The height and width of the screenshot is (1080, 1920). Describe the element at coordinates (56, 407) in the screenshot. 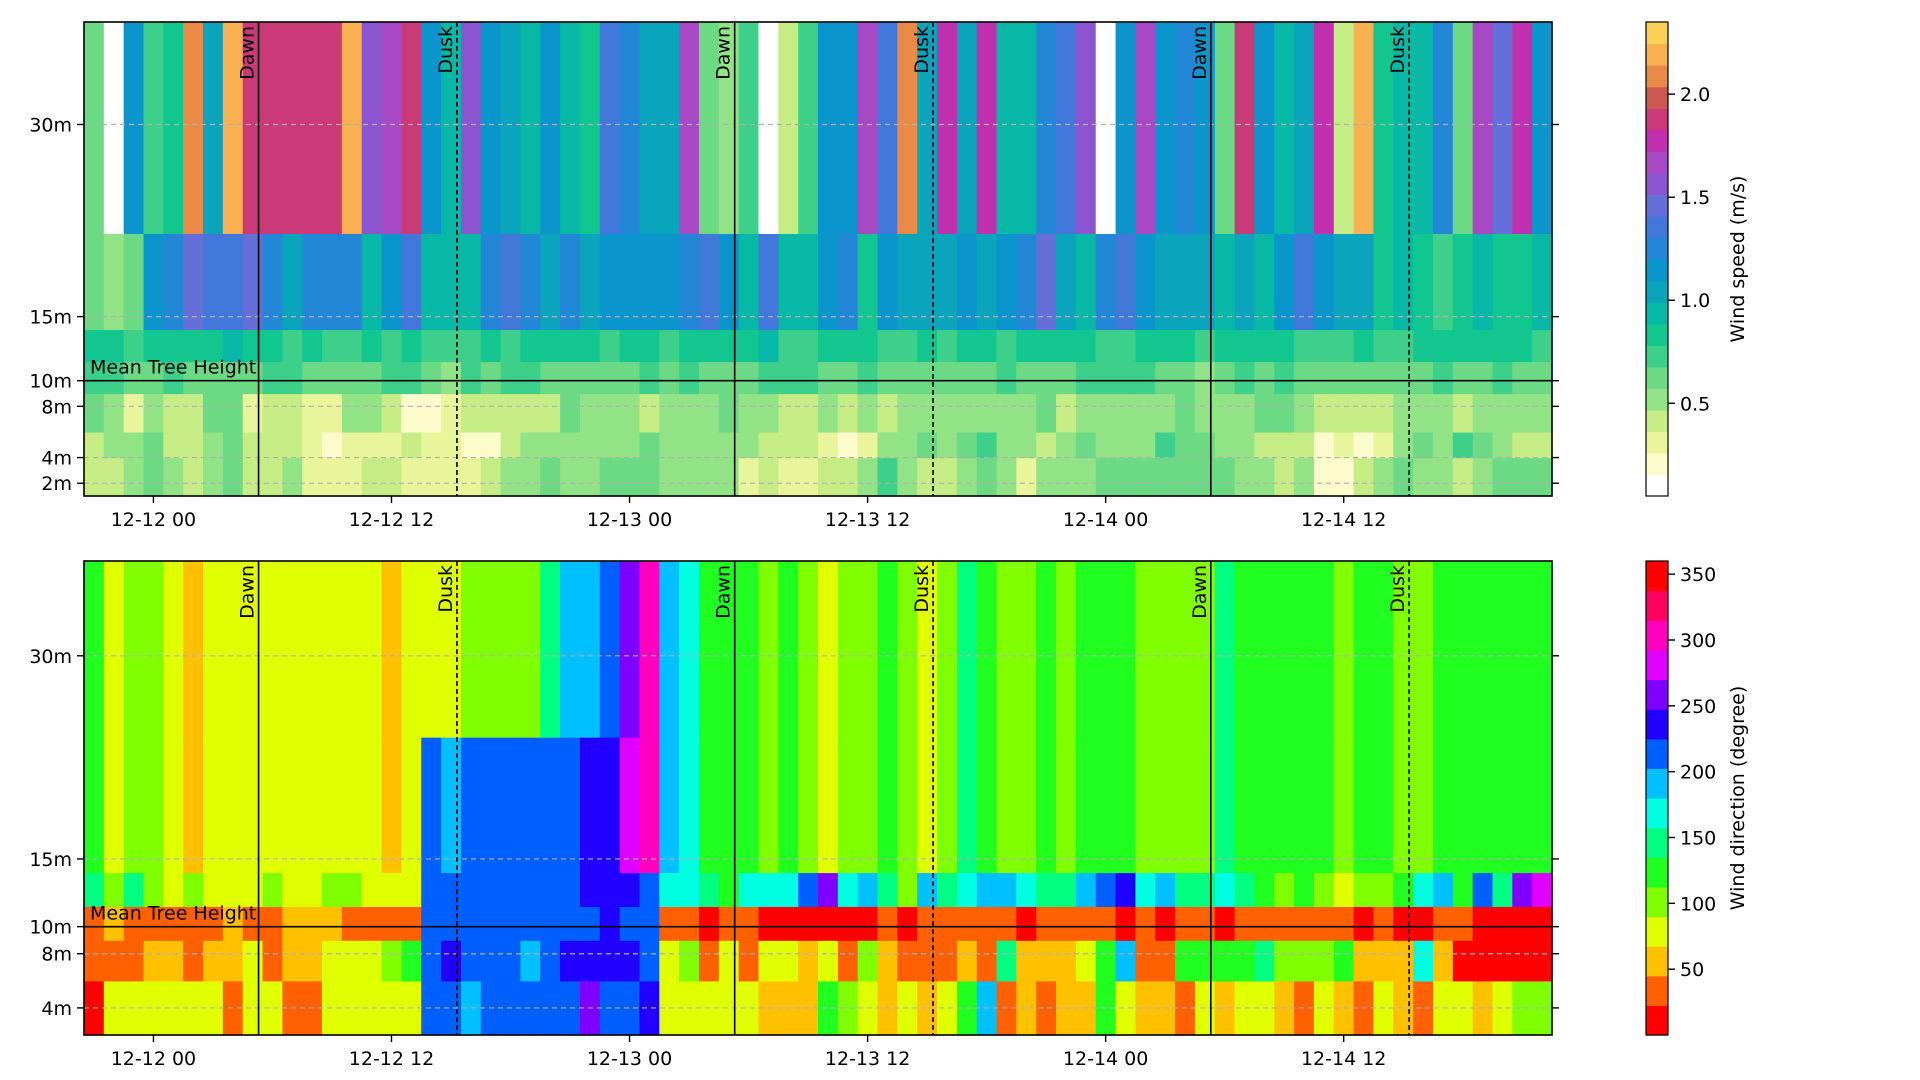

I see `y-tick-label: 8m` at that location.